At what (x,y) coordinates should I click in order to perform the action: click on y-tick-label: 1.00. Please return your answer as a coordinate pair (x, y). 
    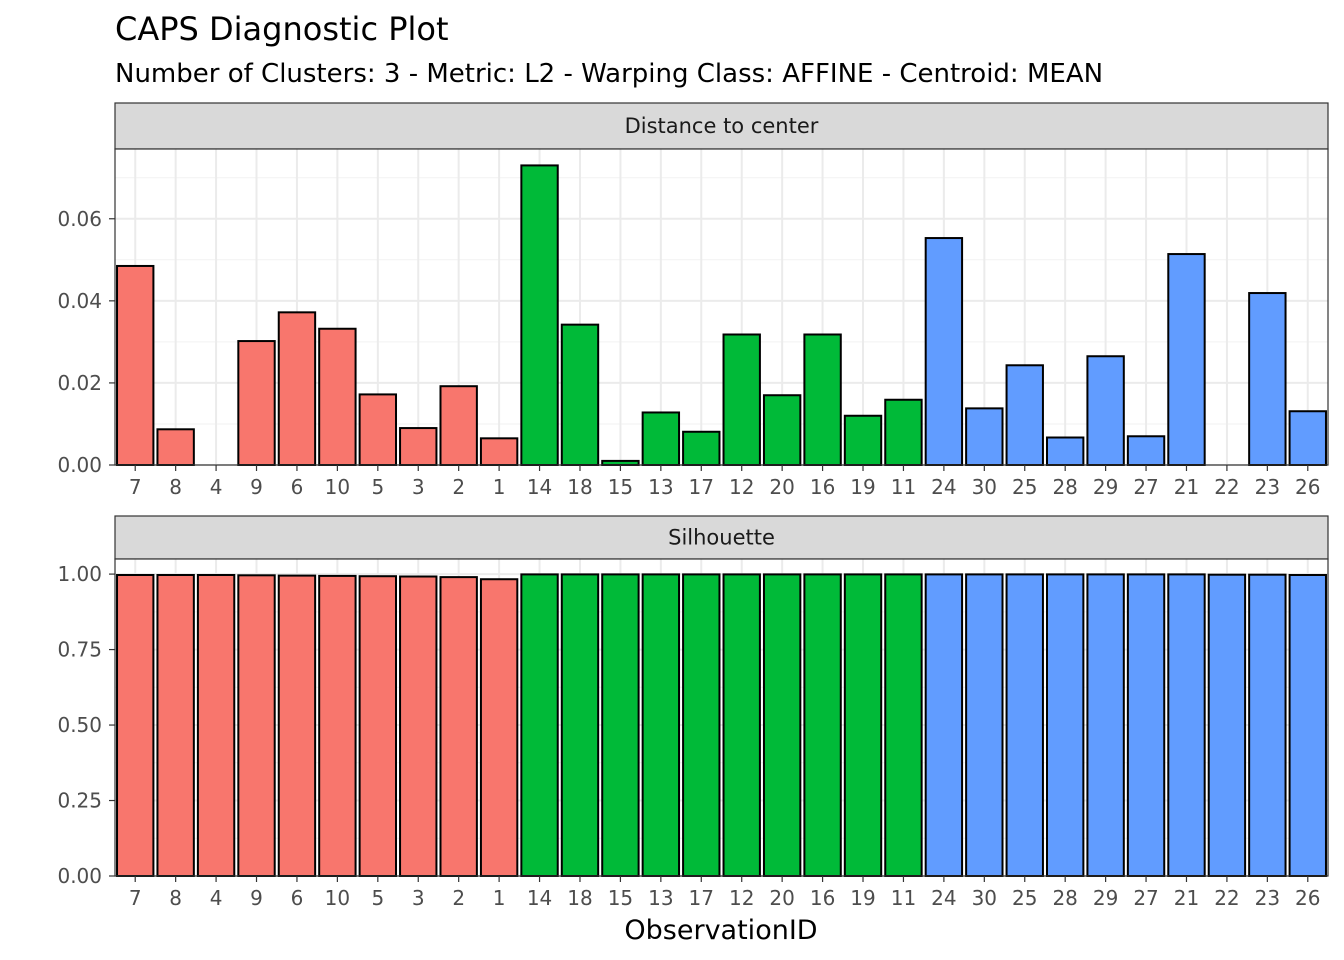
    Looking at the image, I should click on (79, 574).